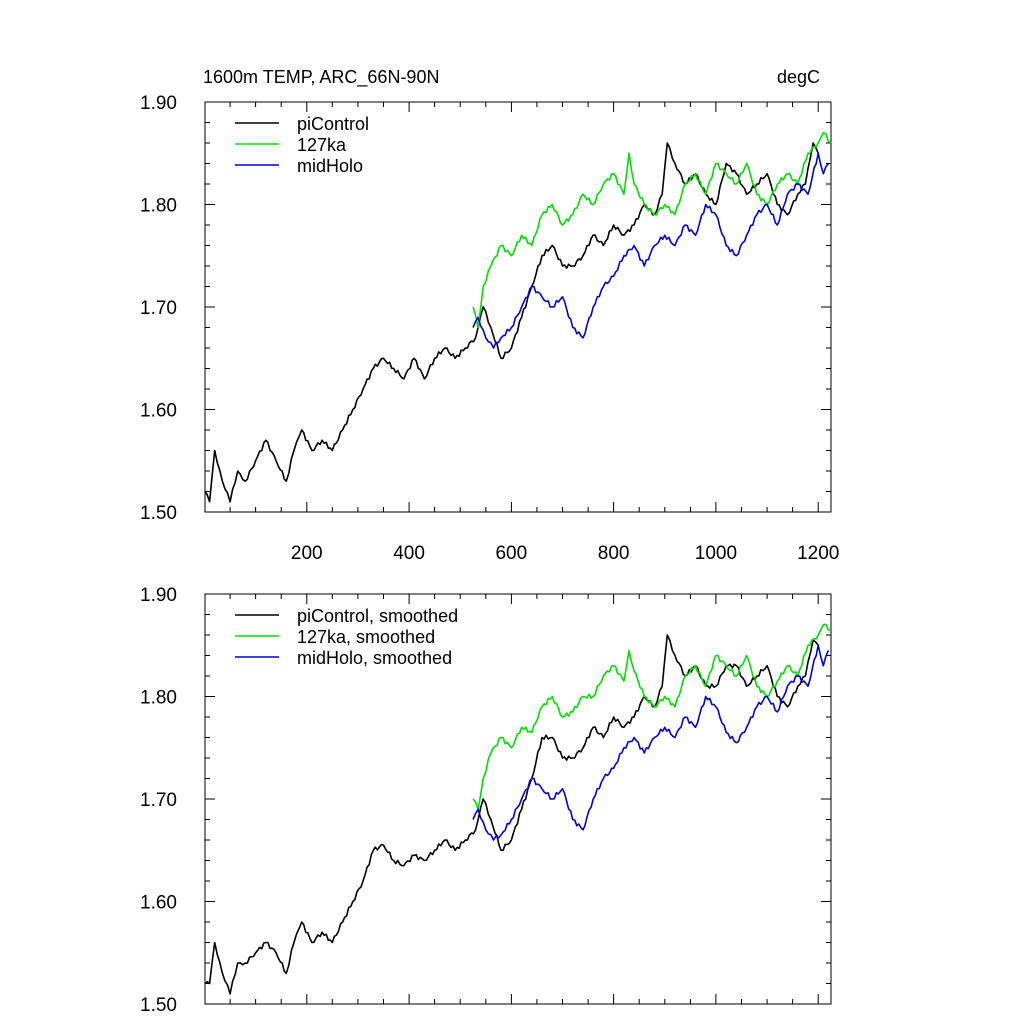 This screenshot has width=1024, height=1024. What do you see at coordinates (511, 553) in the screenshot?
I see `x-tick-label: 600` at bounding box center [511, 553].